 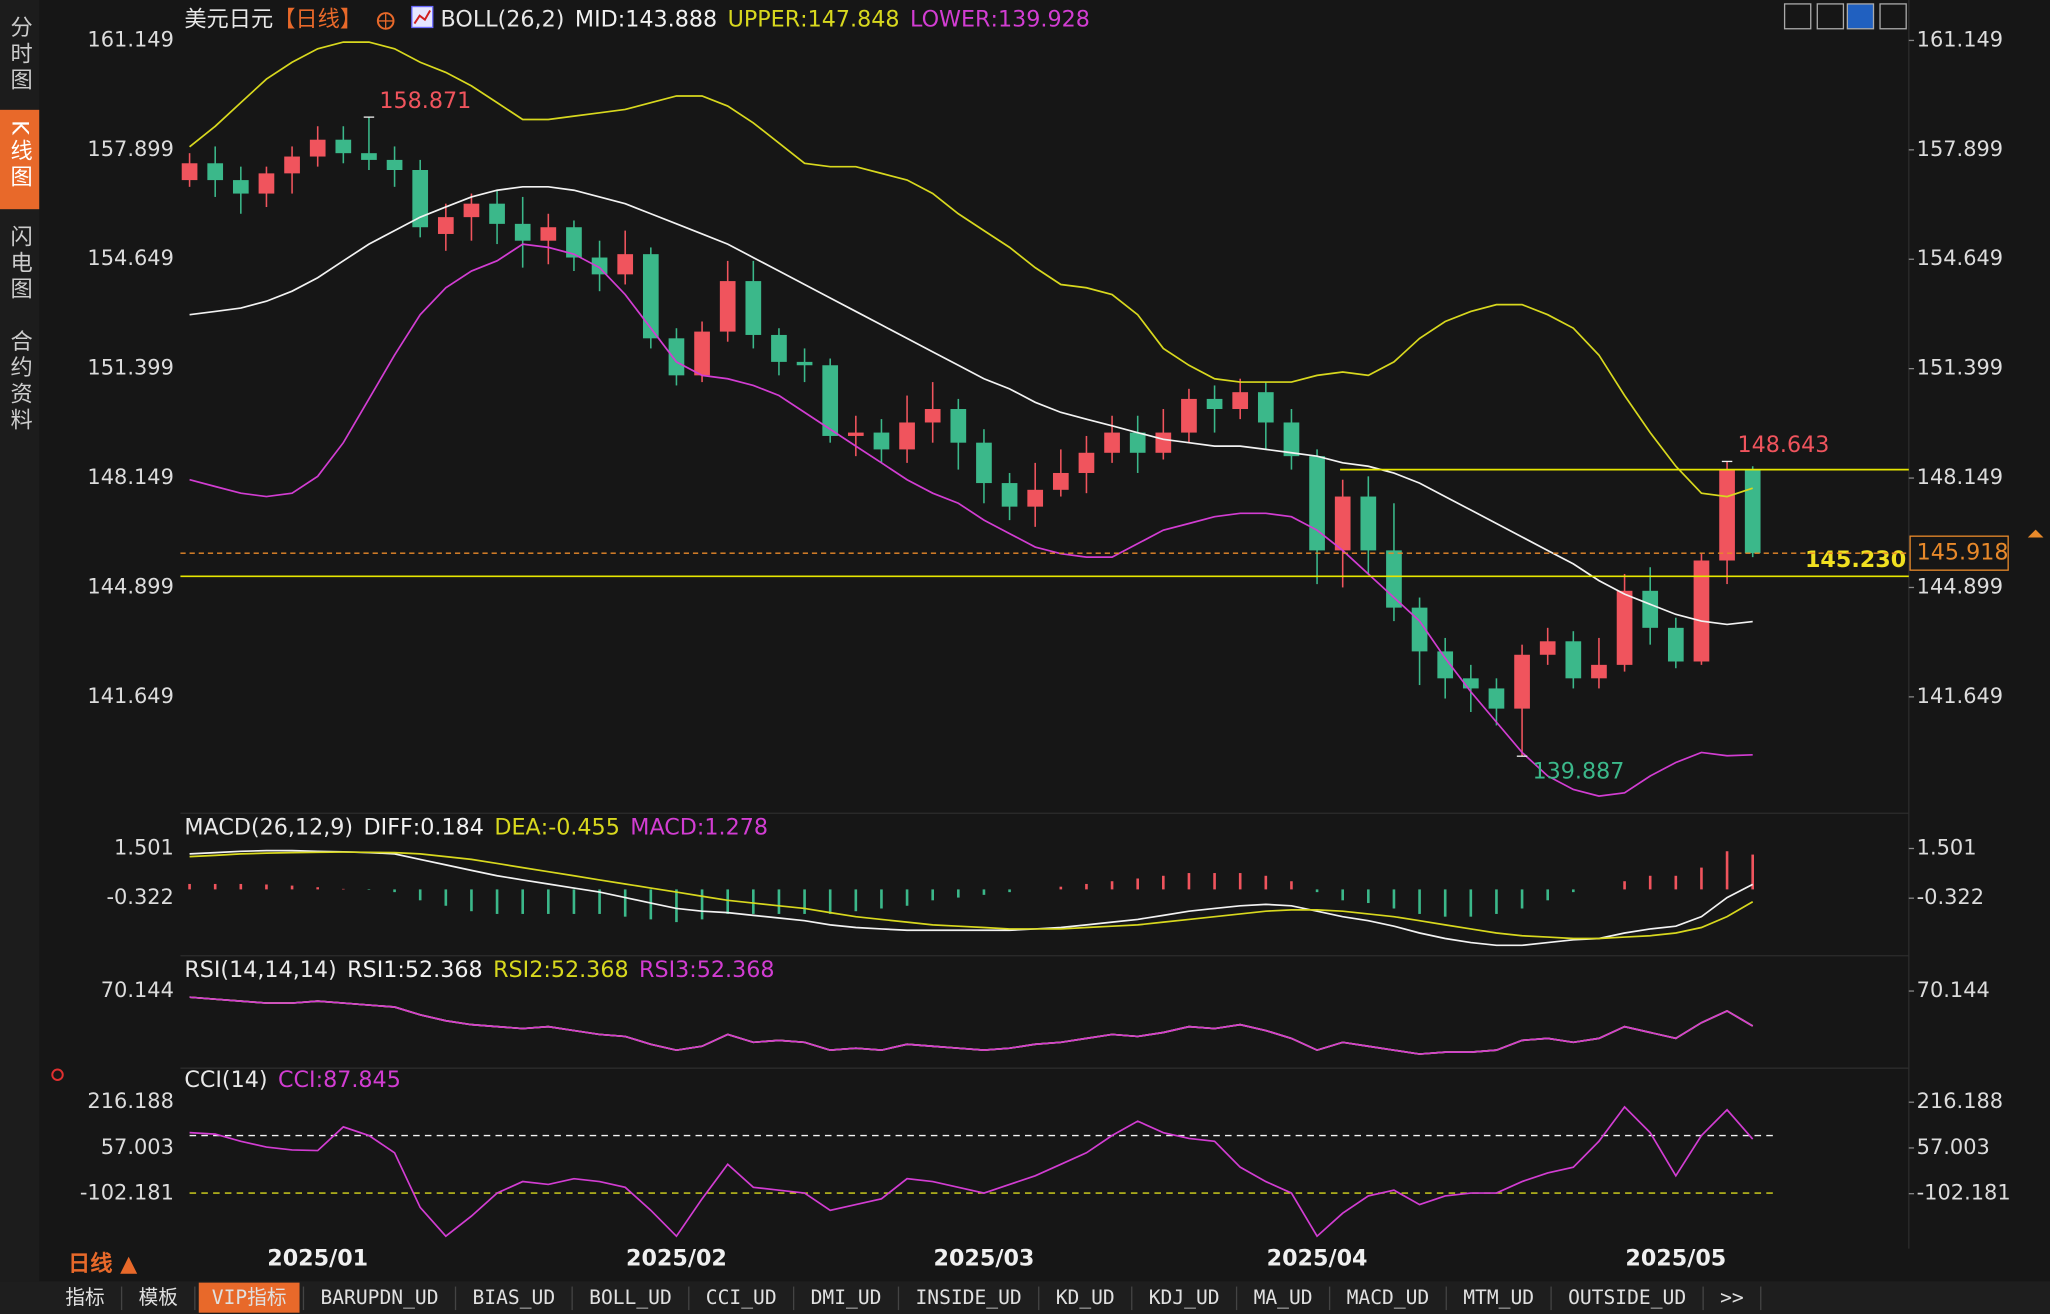 What do you see at coordinates (1044, 19) in the screenshot?
I see `legend-value: 139.928` at bounding box center [1044, 19].